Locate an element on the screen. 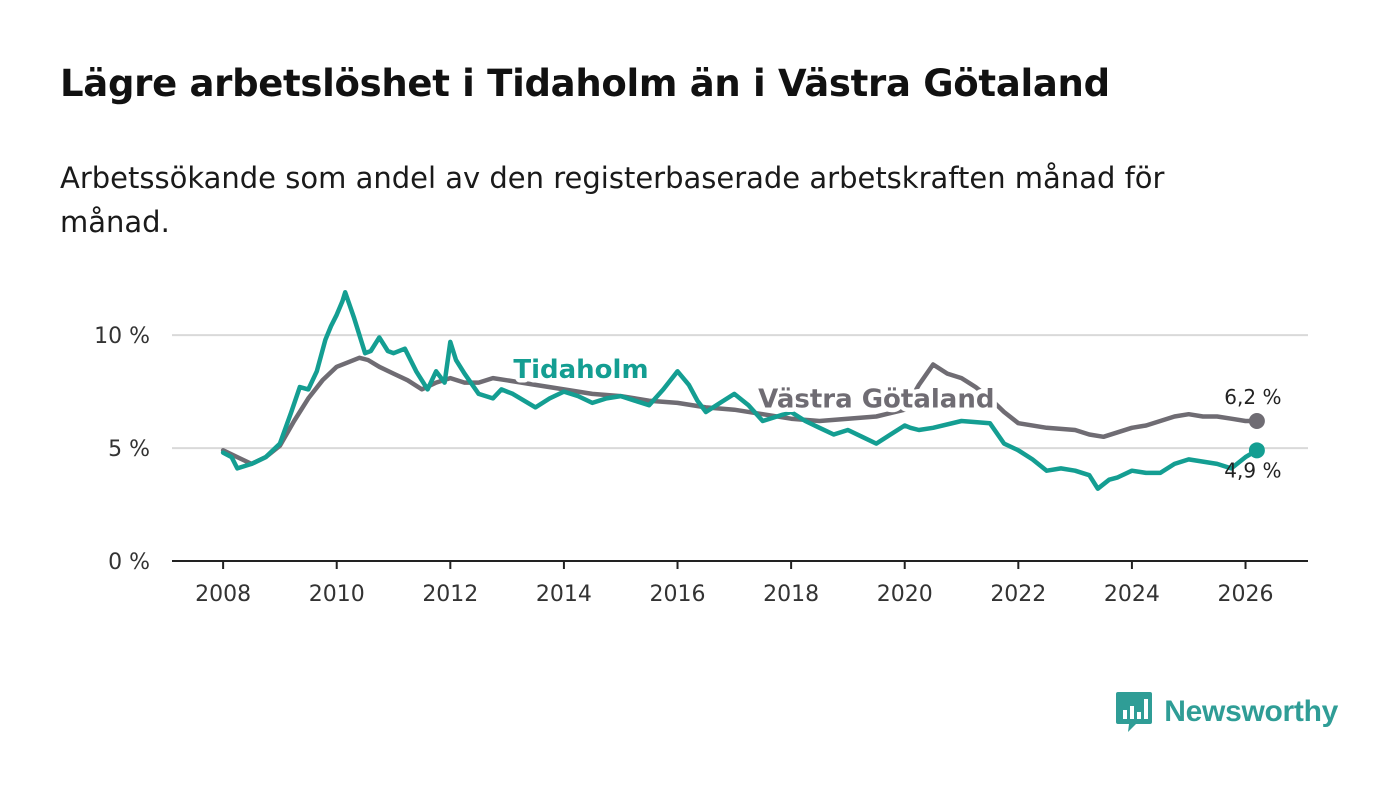 Image resolution: width=1400 pixels, height=794 pixels. newsworthy-logo: Newsworthy is located at coordinates (1226, 712).